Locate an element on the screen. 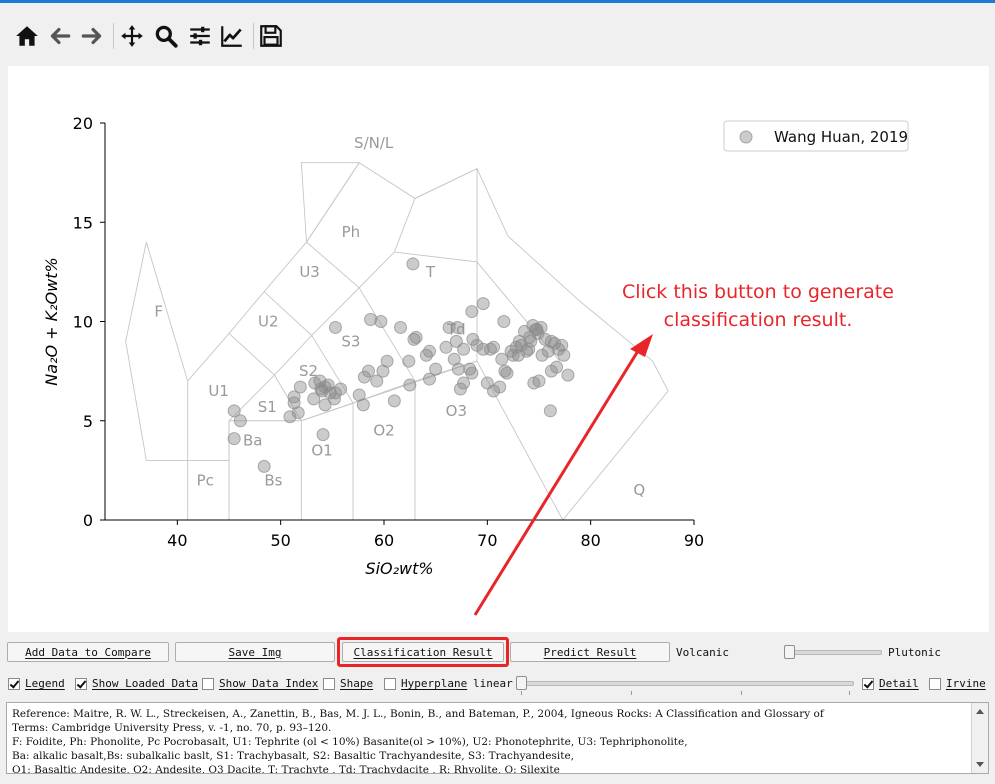 This screenshot has width=995, height=784. scroll-down-icon is located at coordinates (980, 764).